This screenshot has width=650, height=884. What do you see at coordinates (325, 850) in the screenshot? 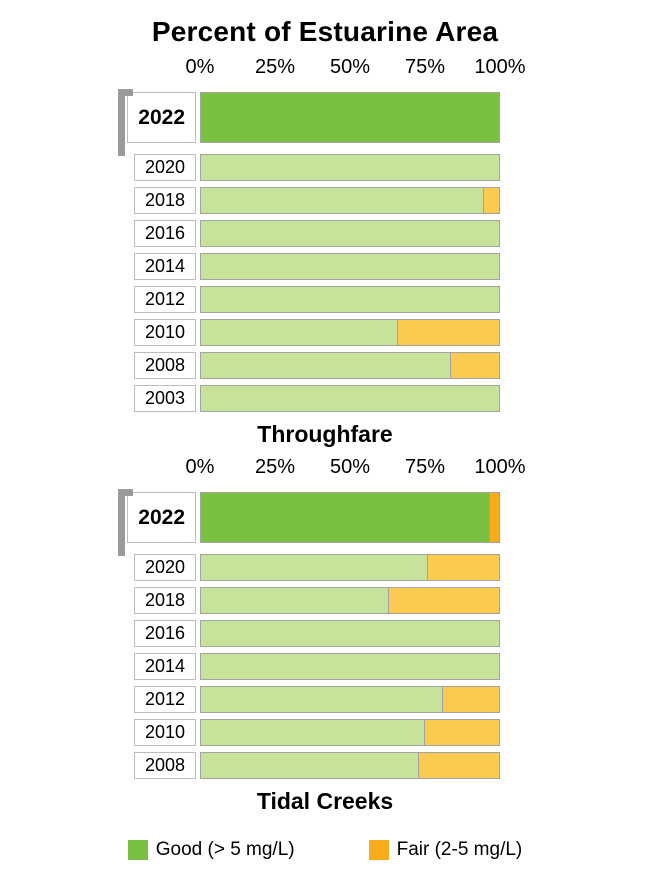
I see `legend: Good (> 5 mg/L) Fair (2-5 mg/L)` at bounding box center [325, 850].